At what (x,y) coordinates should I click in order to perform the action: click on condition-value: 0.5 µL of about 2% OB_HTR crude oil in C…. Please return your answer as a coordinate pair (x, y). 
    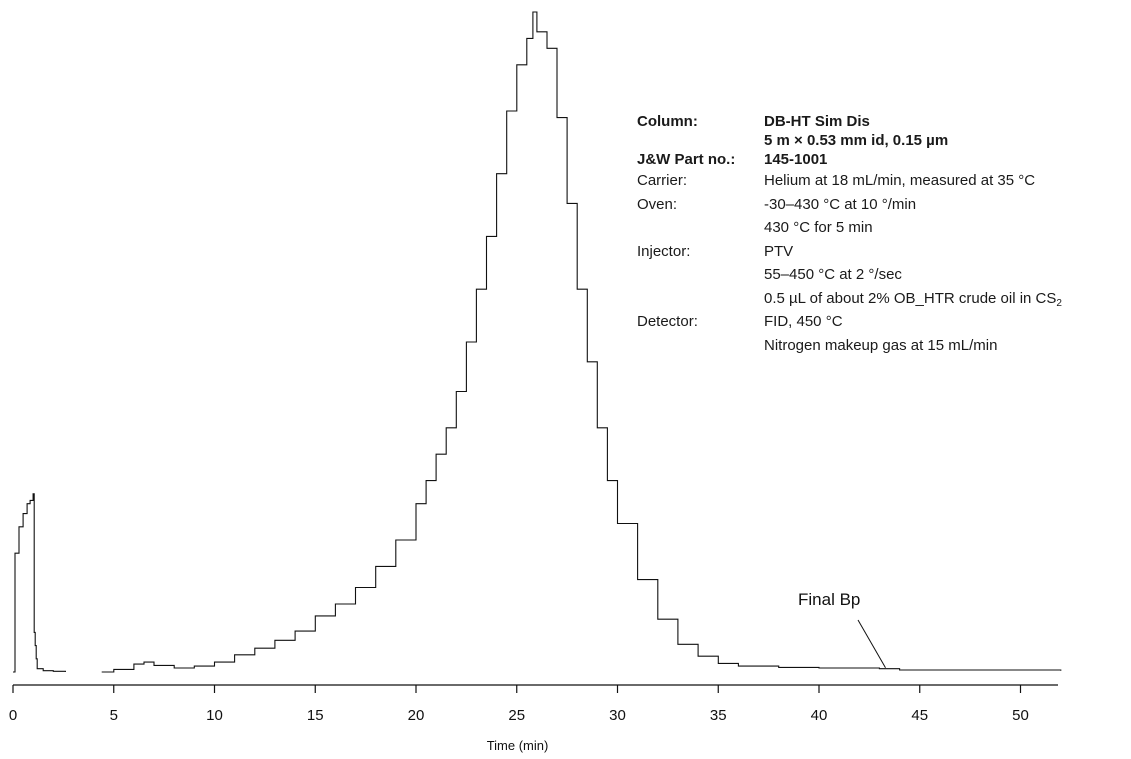
    Looking at the image, I should click on (913, 299).